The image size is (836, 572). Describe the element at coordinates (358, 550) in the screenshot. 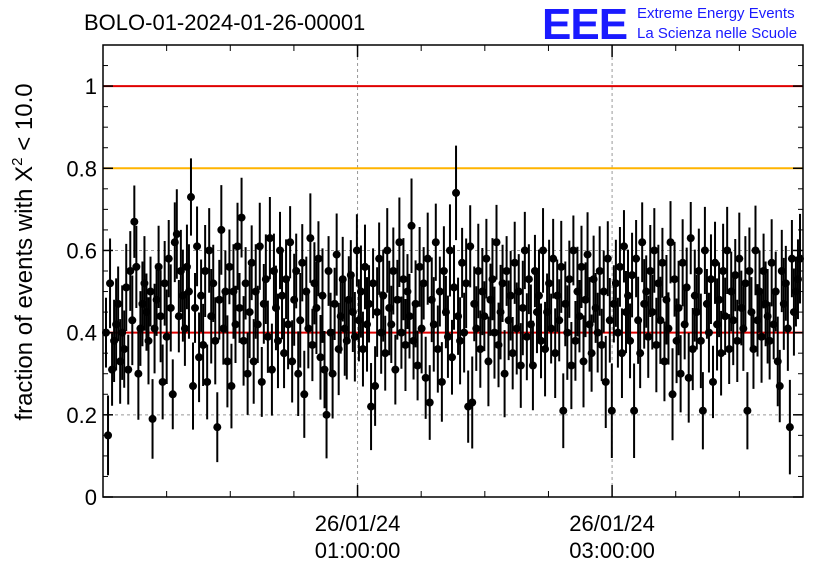

I see `x-tick-label-time: 01:00:00` at that location.